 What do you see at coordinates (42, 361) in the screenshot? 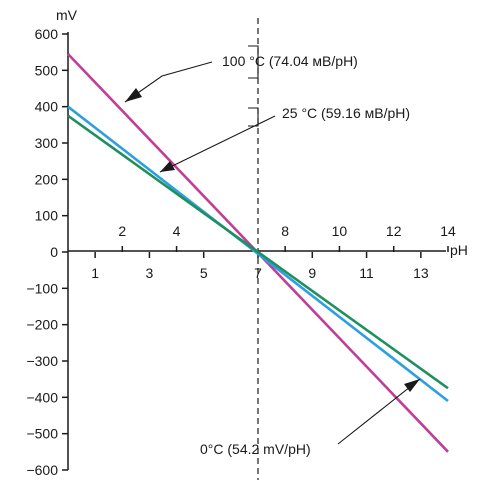
I see `y-tick-label: −300` at bounding box center [42, 361].